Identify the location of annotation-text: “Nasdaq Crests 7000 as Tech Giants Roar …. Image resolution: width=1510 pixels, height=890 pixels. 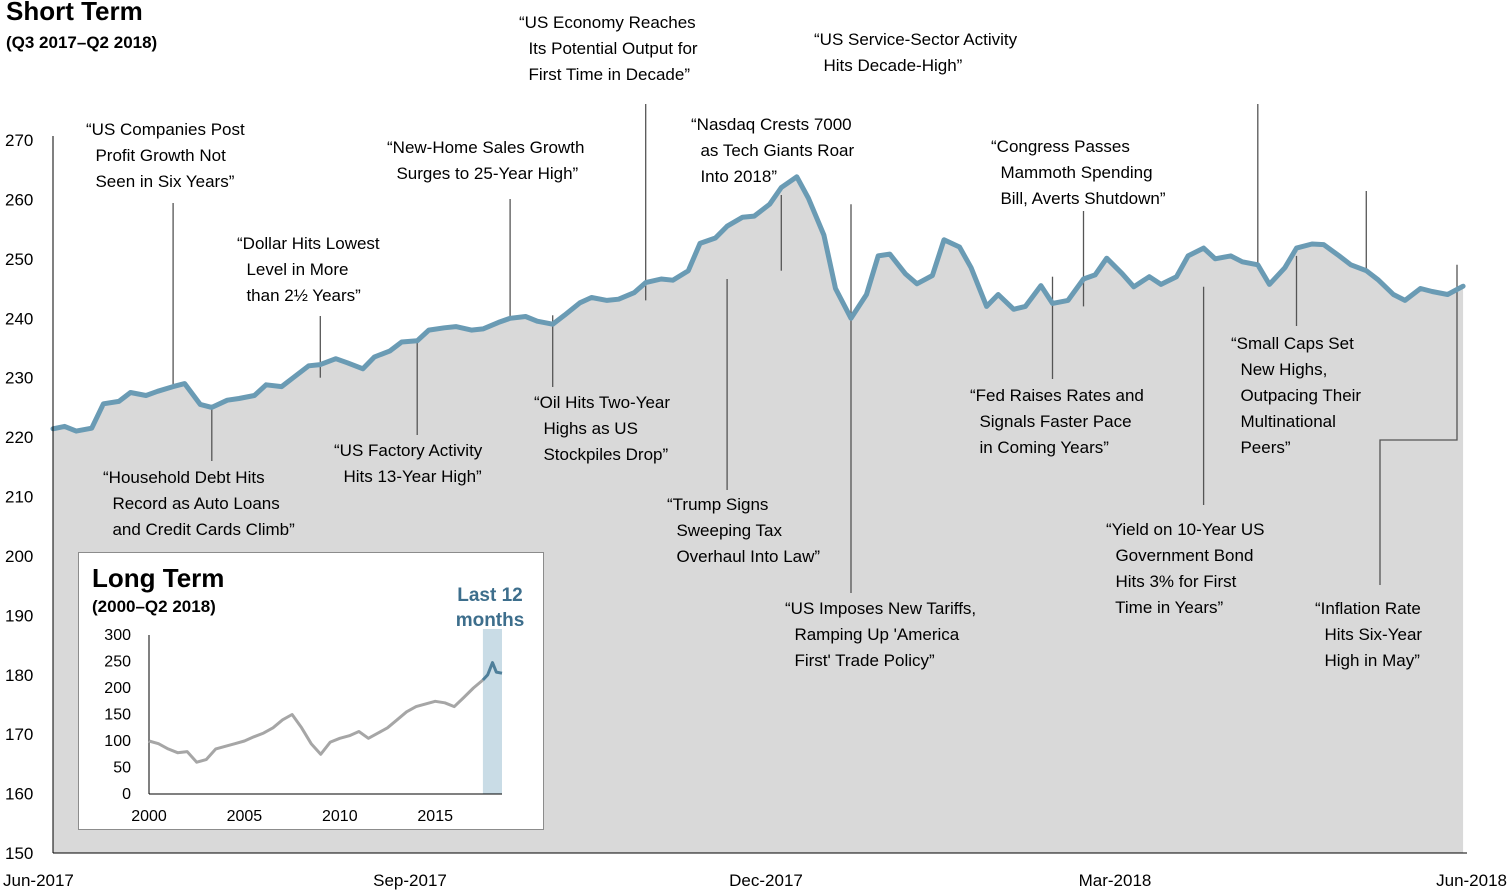
(773, 150).